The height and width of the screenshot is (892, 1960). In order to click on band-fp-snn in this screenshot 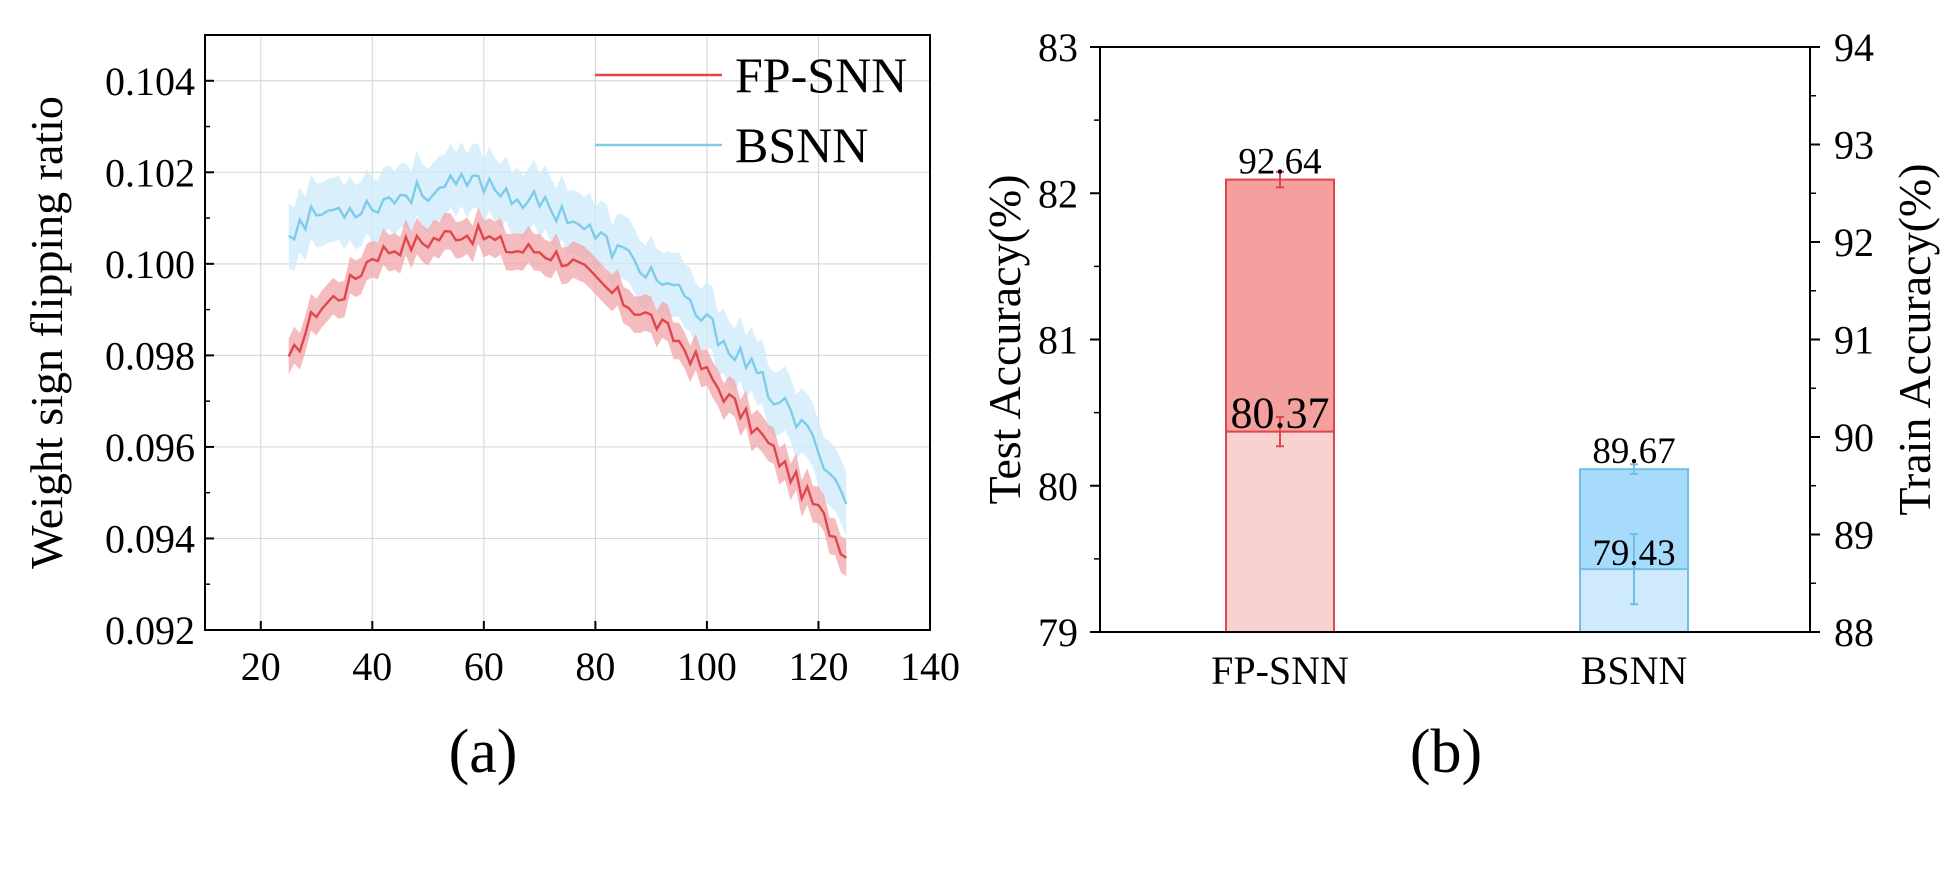, I will do `click(567, 391)`.